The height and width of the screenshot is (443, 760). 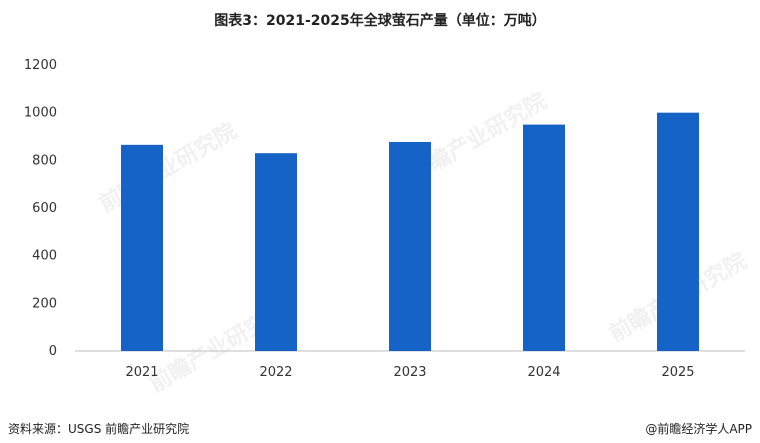 I want to click on x-tick-label: 2021, so click(x=141, y=372).